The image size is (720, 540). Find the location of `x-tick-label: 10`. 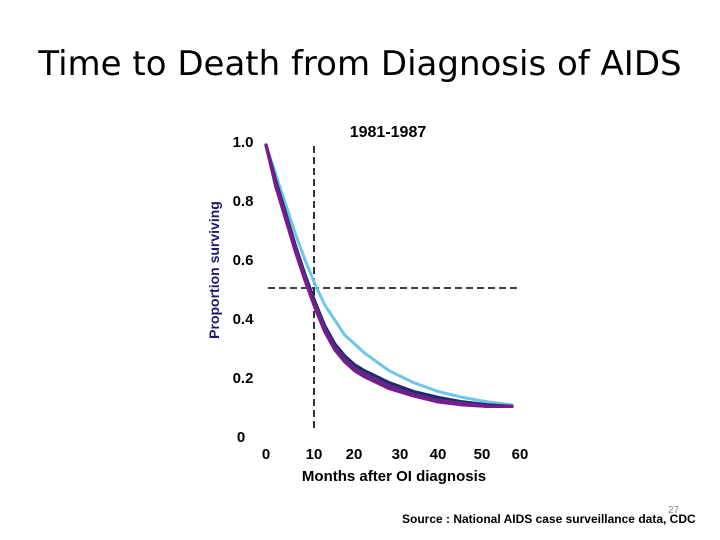

x-tick-label: 10 is located at coordinates (314, 454).